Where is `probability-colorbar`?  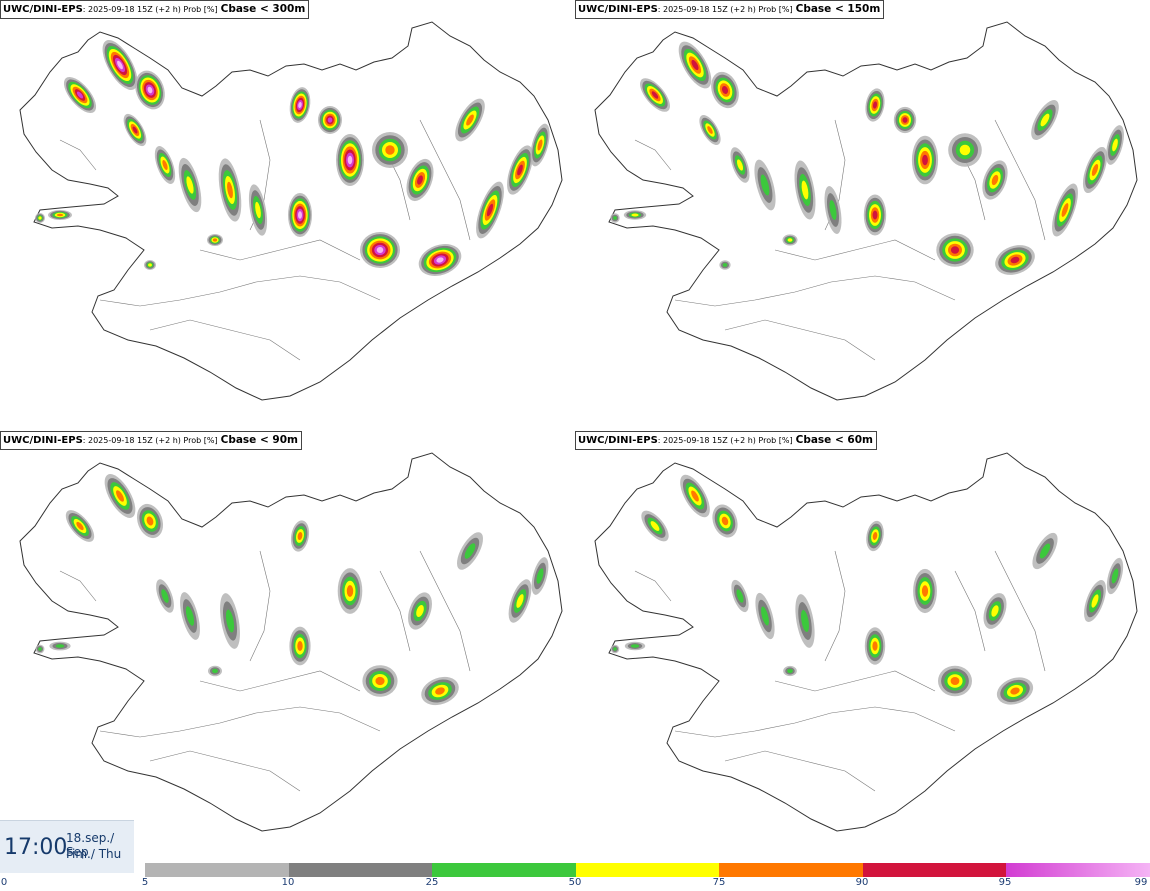
probability-colorbar is located at coordinates (647, 870).